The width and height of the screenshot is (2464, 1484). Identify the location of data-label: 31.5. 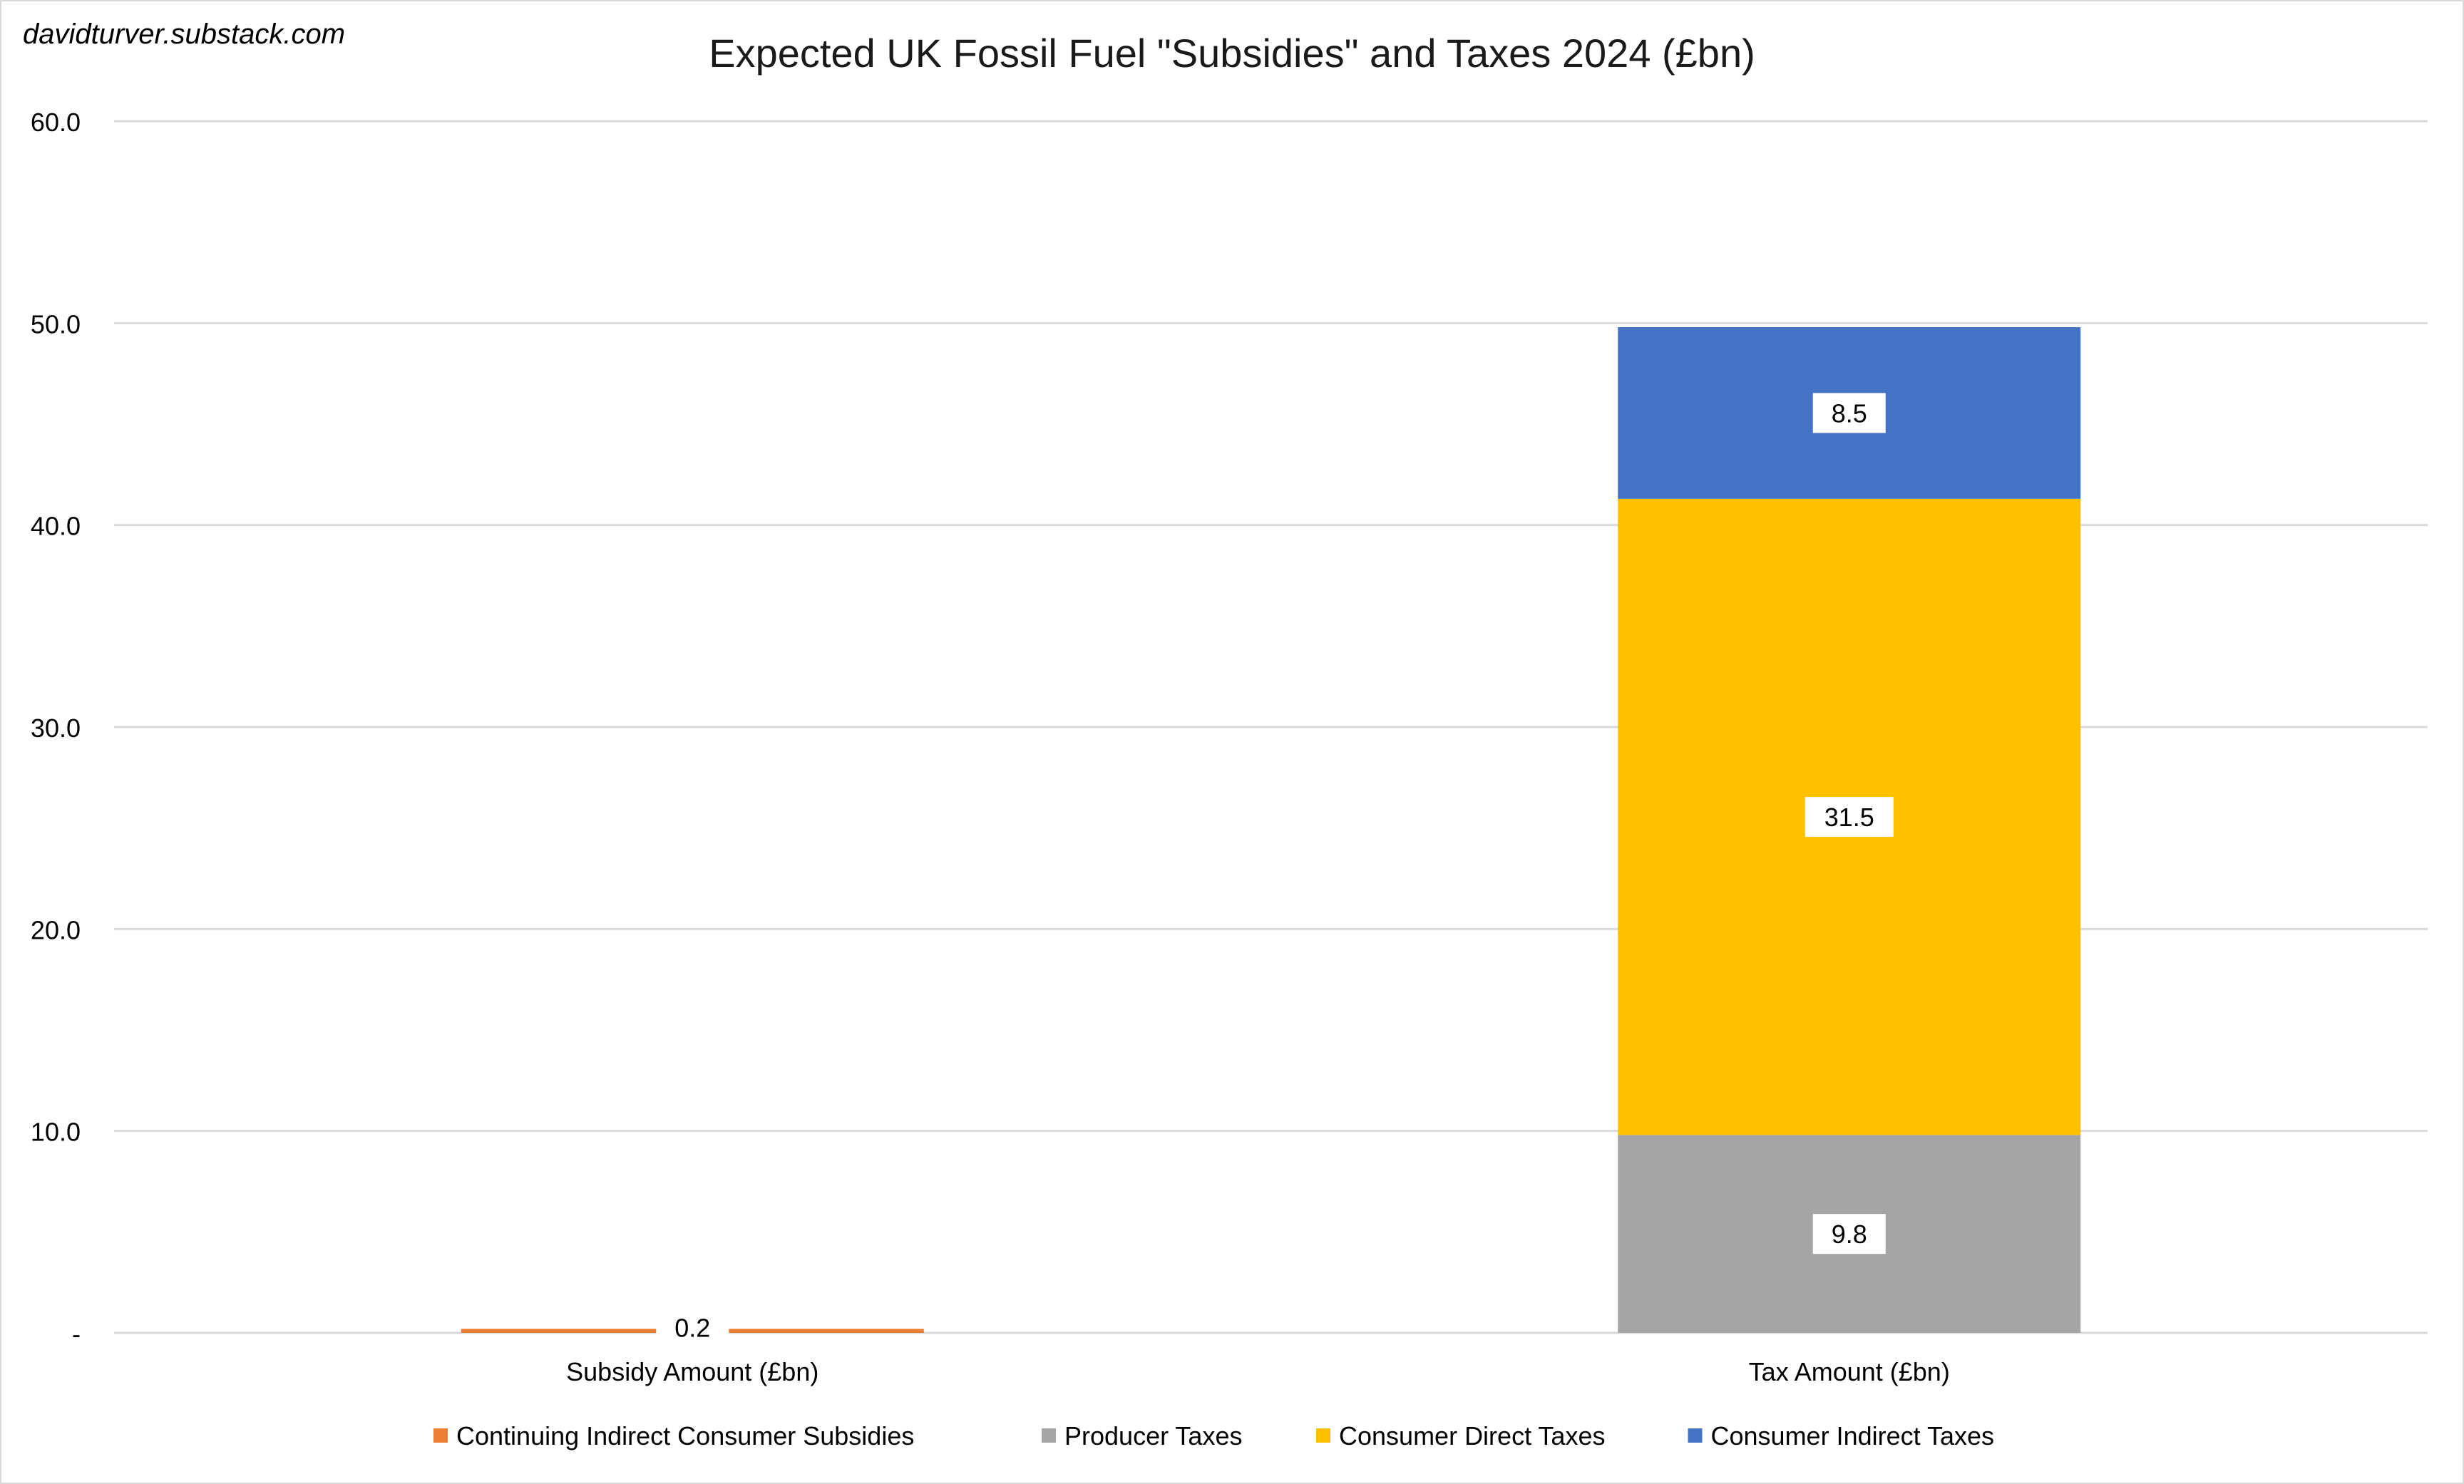
(1849, 818).